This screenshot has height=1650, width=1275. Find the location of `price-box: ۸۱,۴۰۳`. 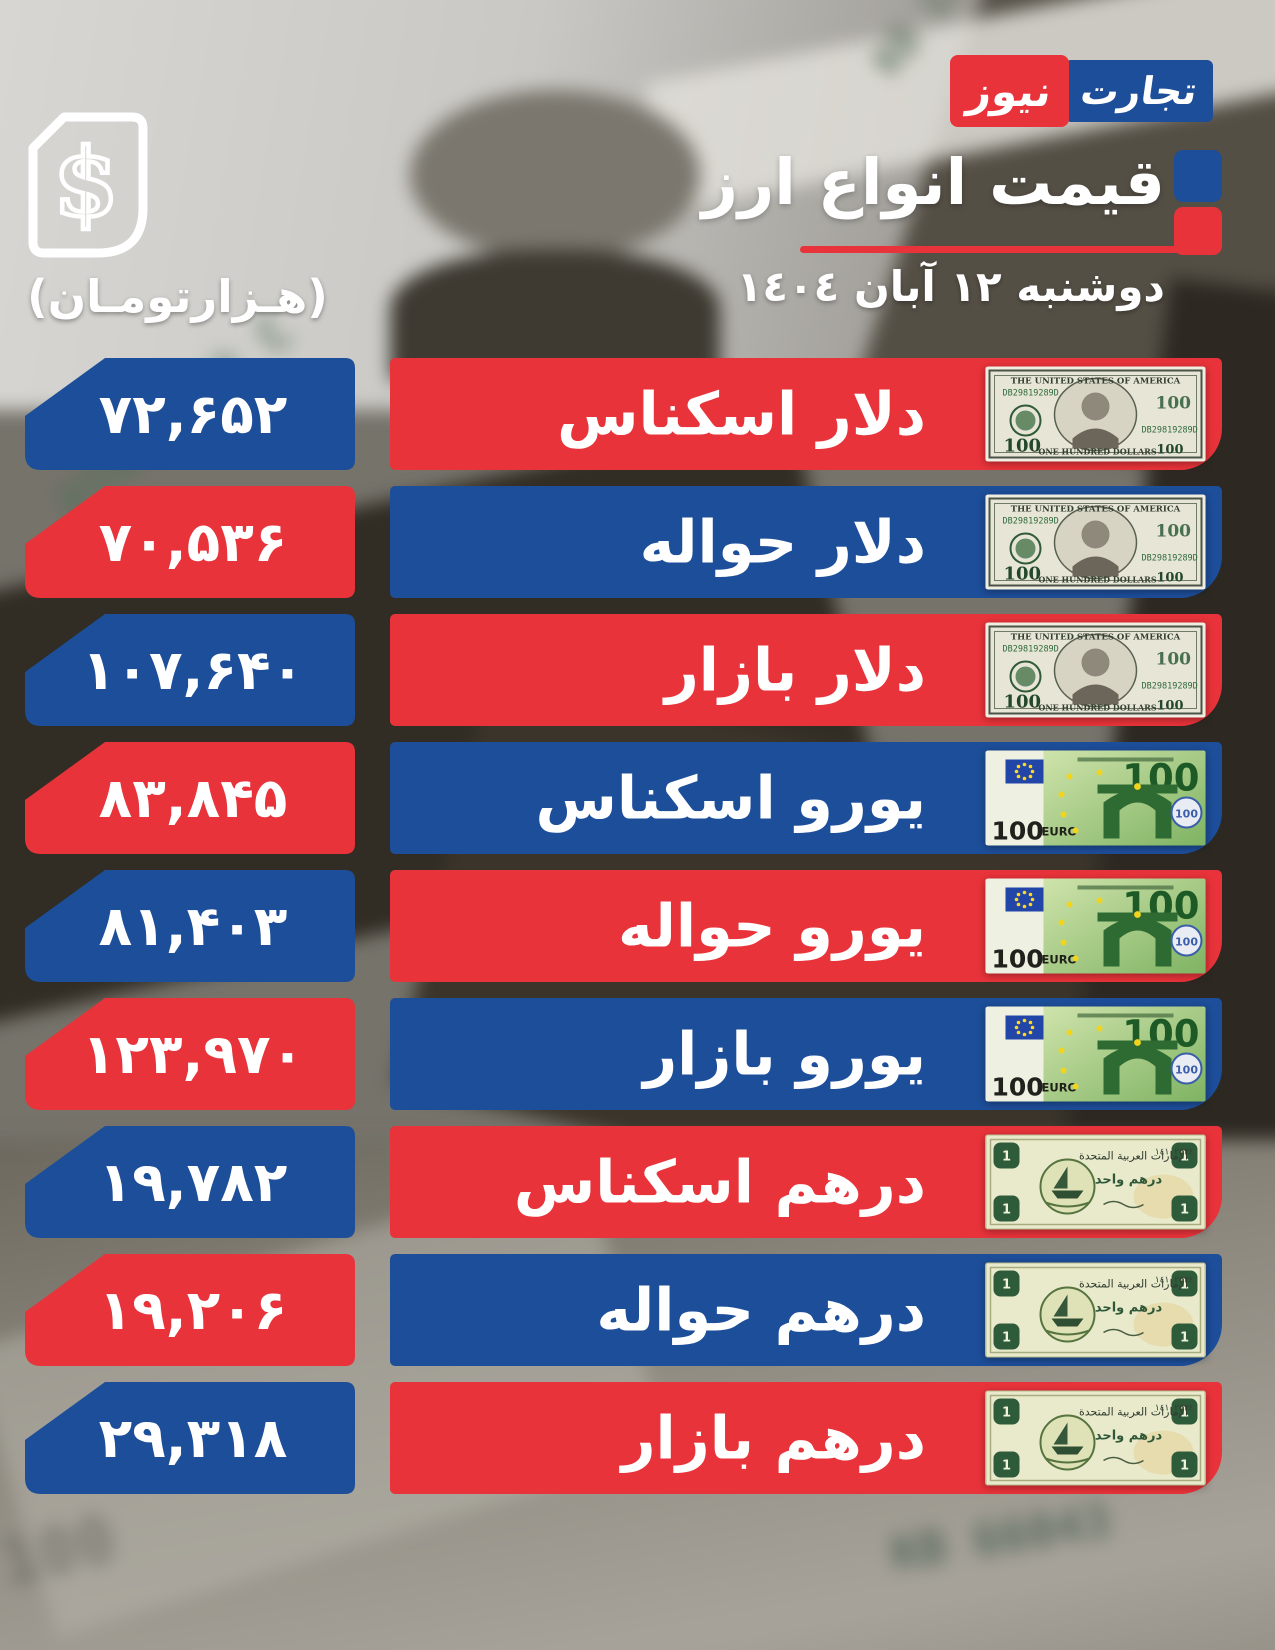

price-box: ۸۱,۴۰۳ is located at coordinates (190, 926).